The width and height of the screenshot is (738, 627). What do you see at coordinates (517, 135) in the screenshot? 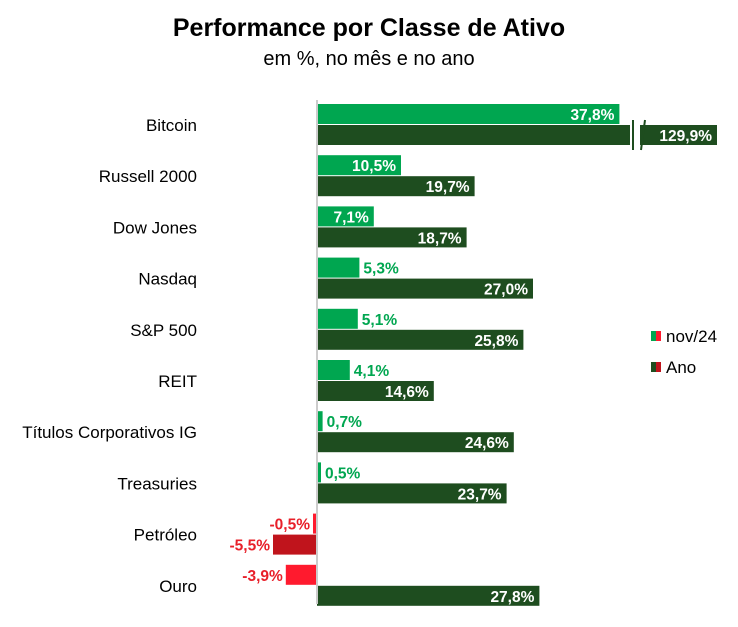
I see `year-bar-bitcoin` at bounding box center [517, 135].